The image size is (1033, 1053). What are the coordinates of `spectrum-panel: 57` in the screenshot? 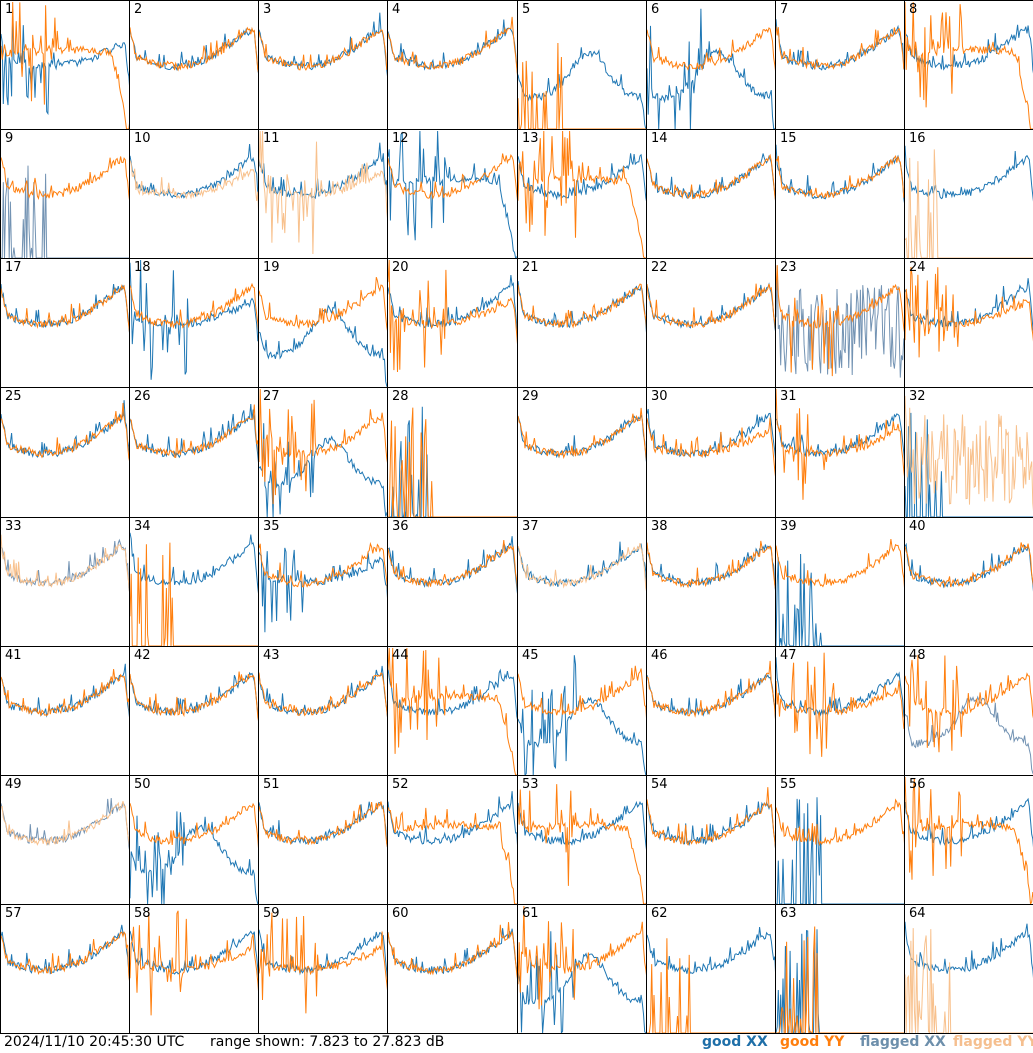 It's located at (65, 969).